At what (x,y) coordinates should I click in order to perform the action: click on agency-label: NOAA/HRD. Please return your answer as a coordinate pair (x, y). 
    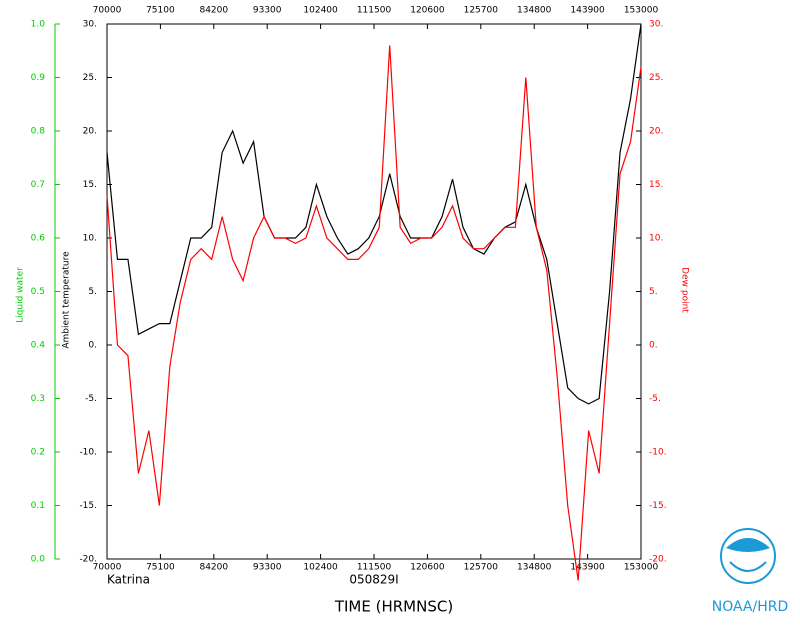
    Looking at the image, I should click on (750, 607).